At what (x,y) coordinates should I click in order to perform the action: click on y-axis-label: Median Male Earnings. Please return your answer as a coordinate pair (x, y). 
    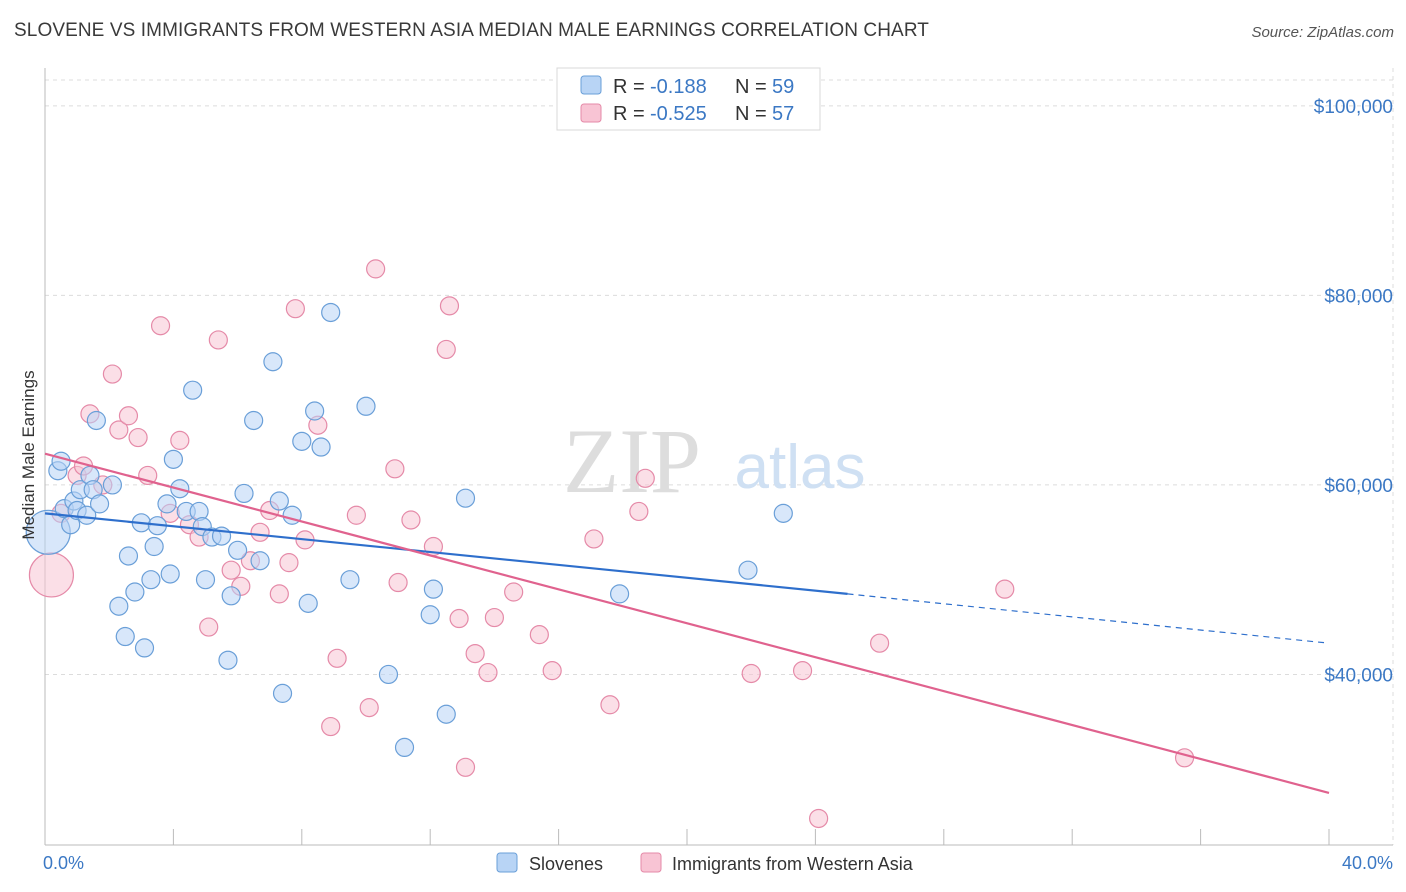
    Looking at the image, I should click on (28, 454).